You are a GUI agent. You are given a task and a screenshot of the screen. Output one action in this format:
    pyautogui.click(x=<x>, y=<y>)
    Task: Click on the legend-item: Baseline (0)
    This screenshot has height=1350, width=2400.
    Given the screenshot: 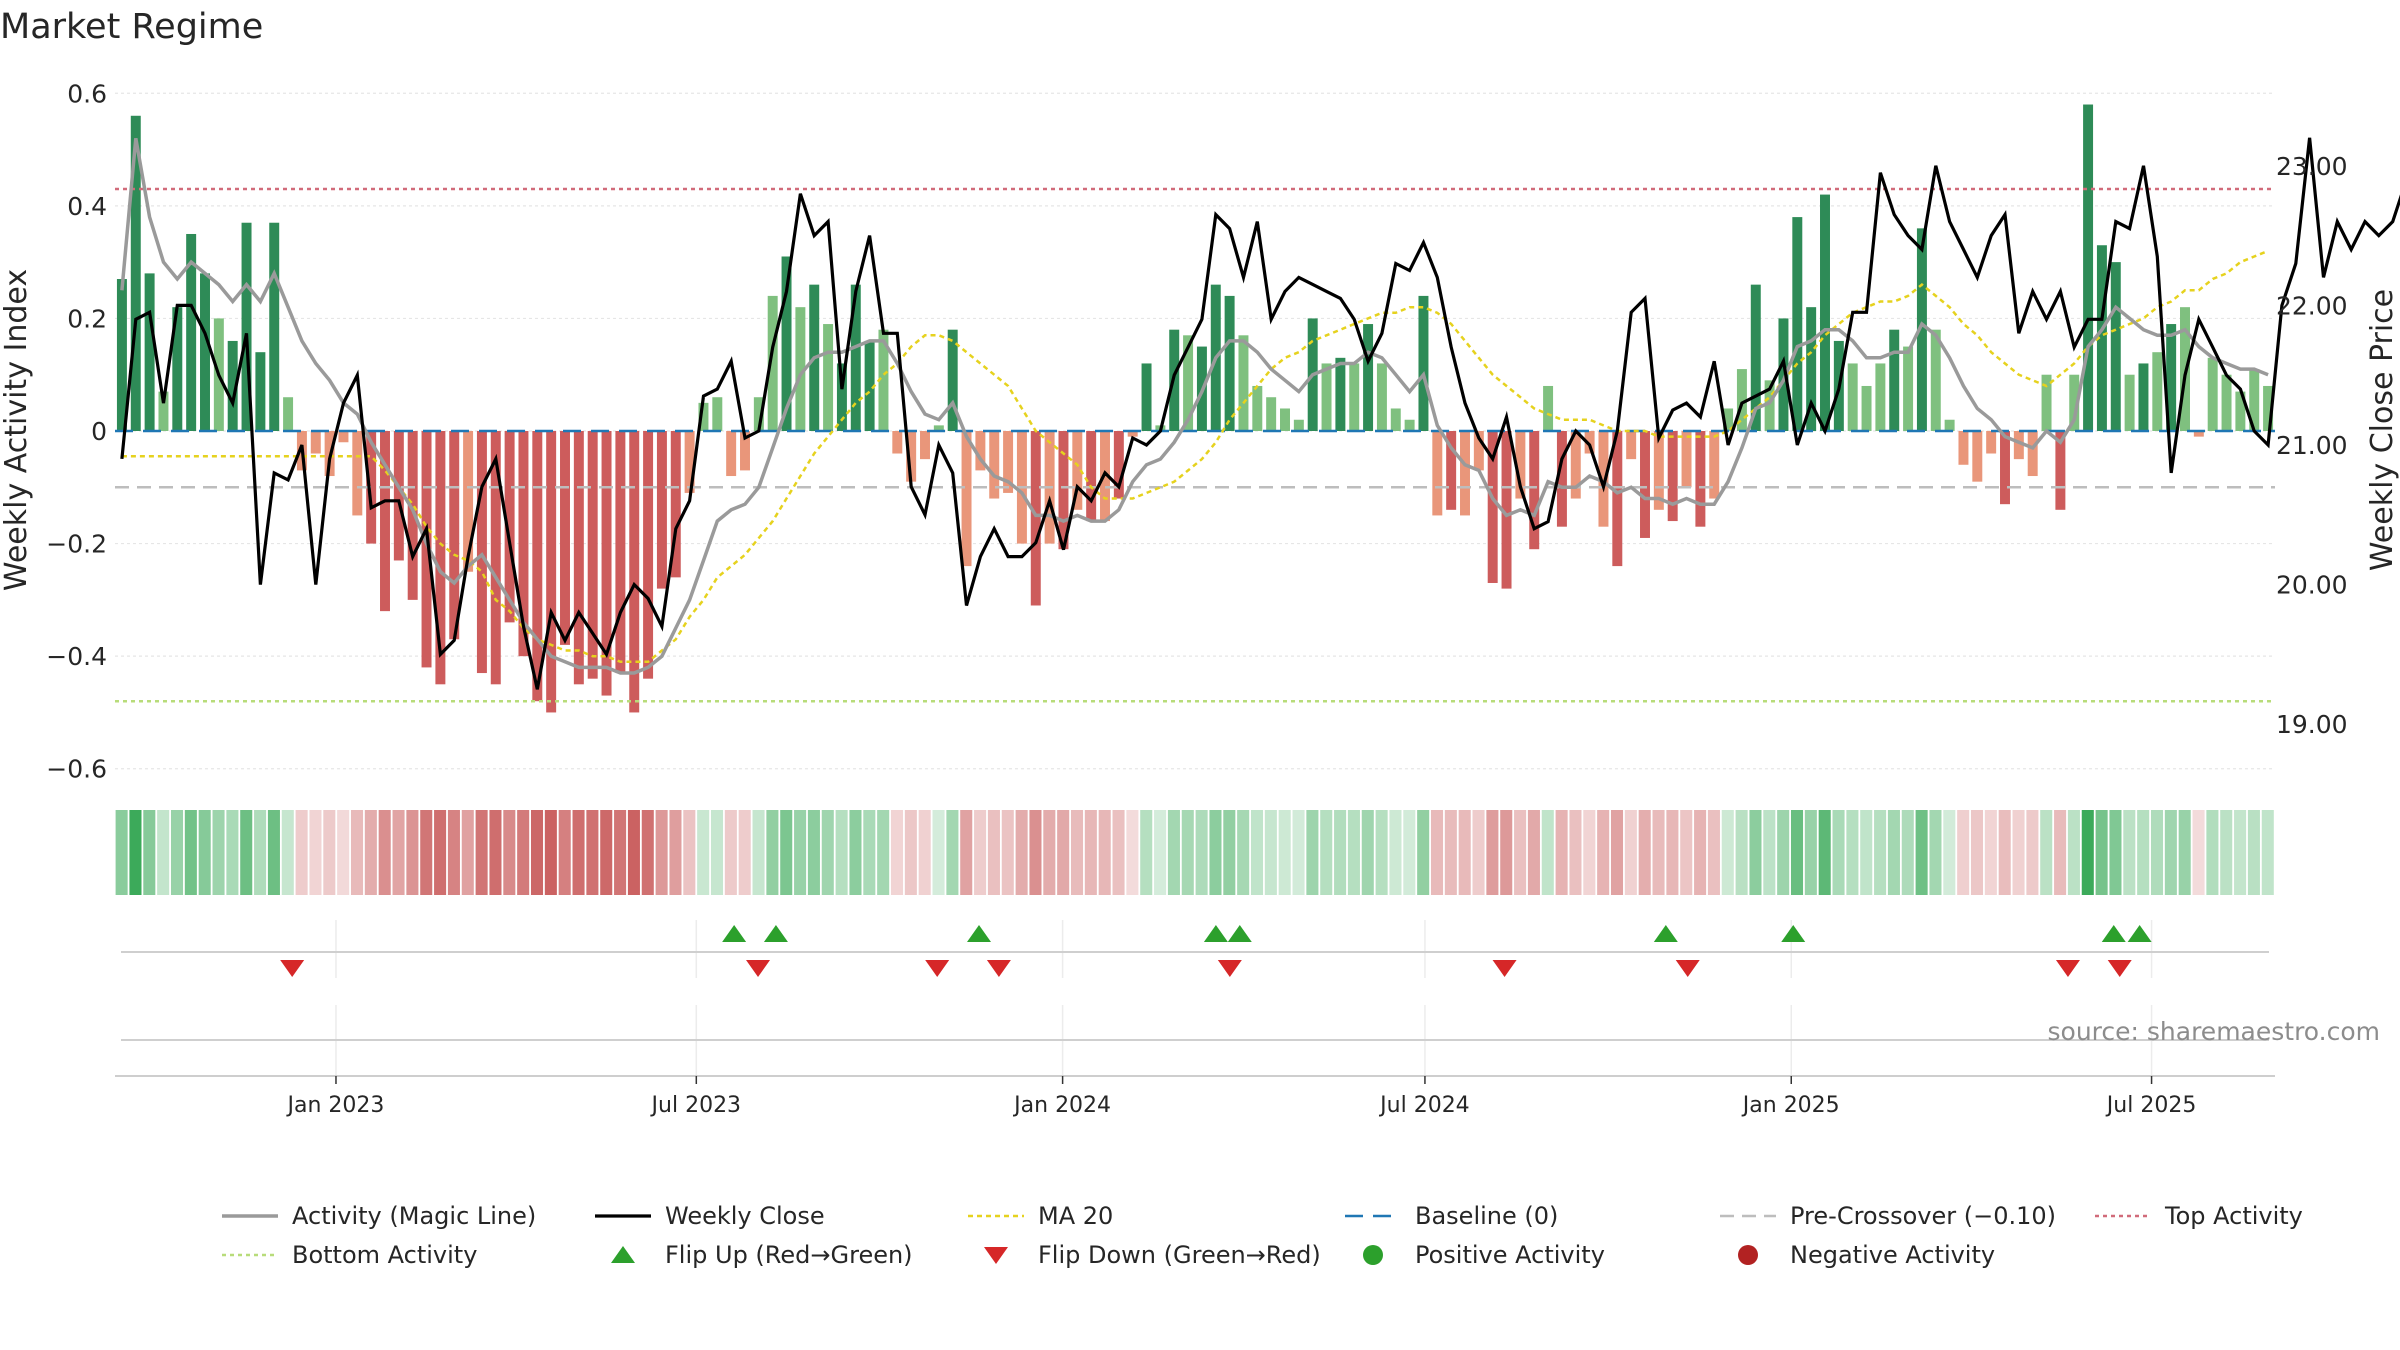 What is the action you would take?
    pyautogui.click(x=1451, y=1216)
    